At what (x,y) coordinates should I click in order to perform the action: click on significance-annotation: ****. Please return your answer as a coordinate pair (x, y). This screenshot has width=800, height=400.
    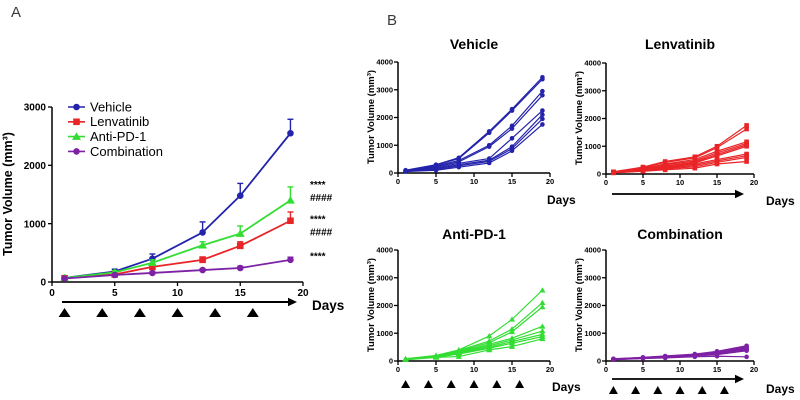
    Looking at the image, I should click on (318, 256).